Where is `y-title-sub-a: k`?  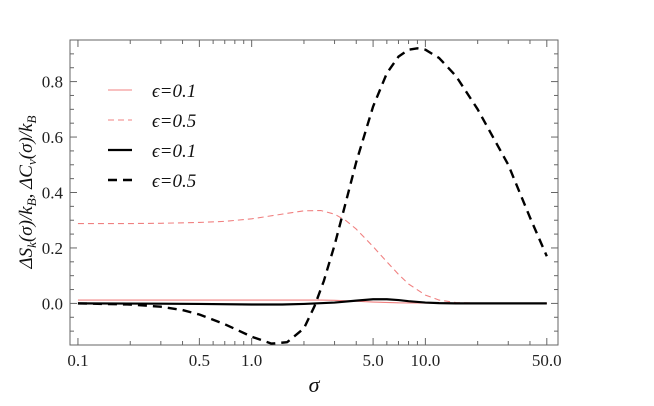 y-title-sub-a: k is located at coordinates (31, 245).